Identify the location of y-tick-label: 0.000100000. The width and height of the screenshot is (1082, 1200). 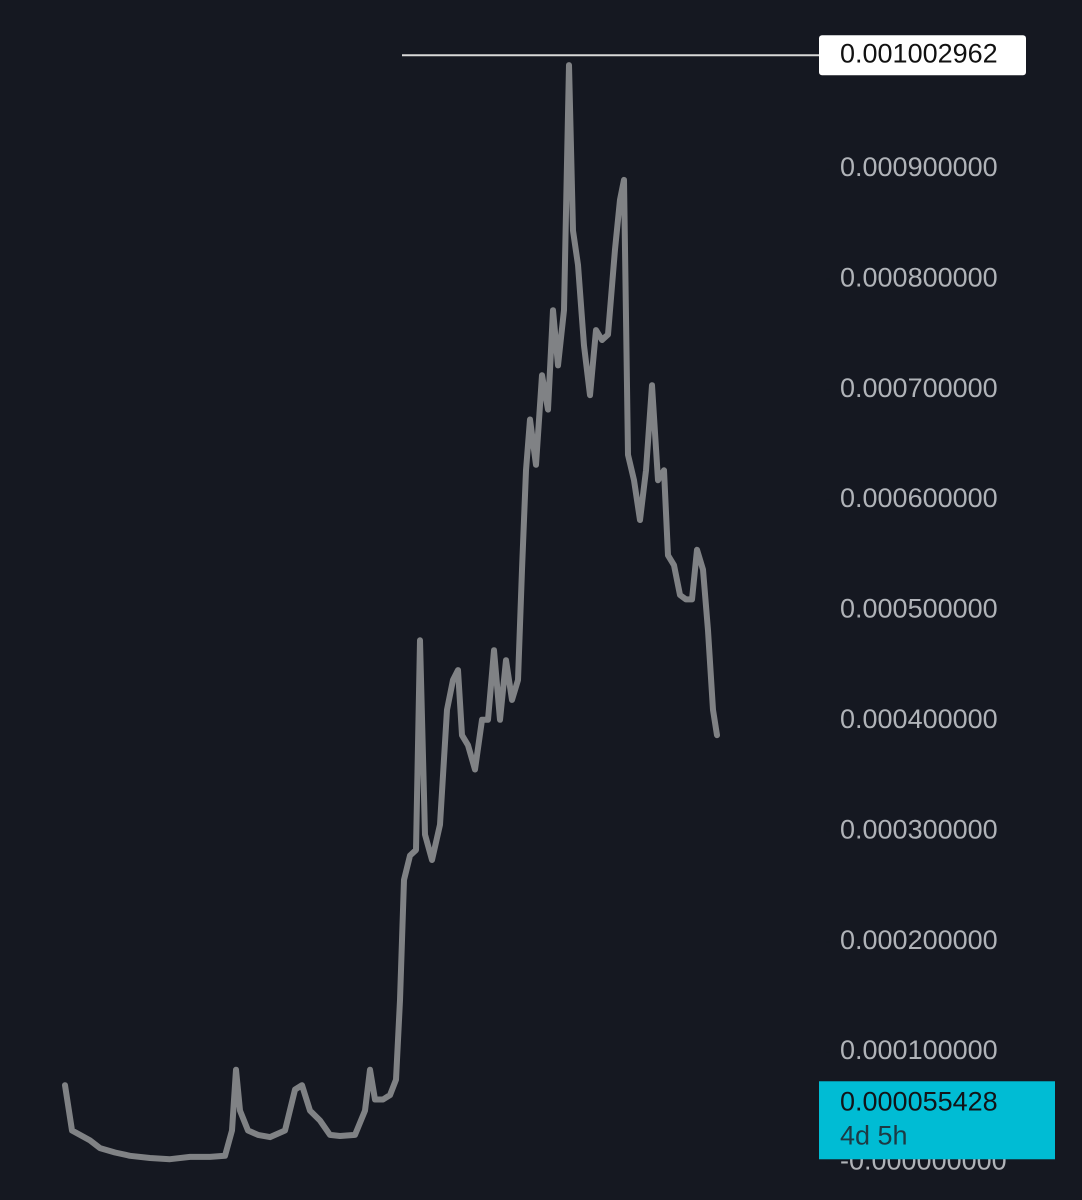
(919, 1050).